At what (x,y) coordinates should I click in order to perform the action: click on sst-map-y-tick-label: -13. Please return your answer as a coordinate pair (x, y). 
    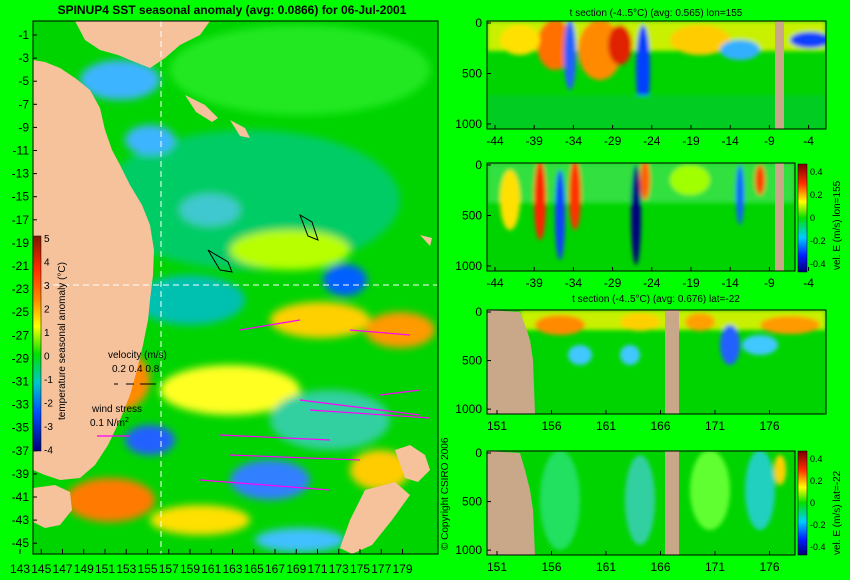
    Looking at the image, I should click on (21, 174).